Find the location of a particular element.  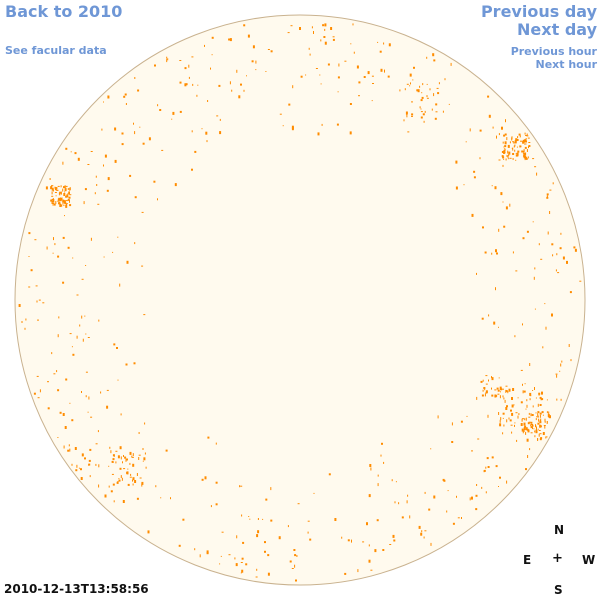

previous-hour-link: Previous hour is located at coordinates (553, 51).